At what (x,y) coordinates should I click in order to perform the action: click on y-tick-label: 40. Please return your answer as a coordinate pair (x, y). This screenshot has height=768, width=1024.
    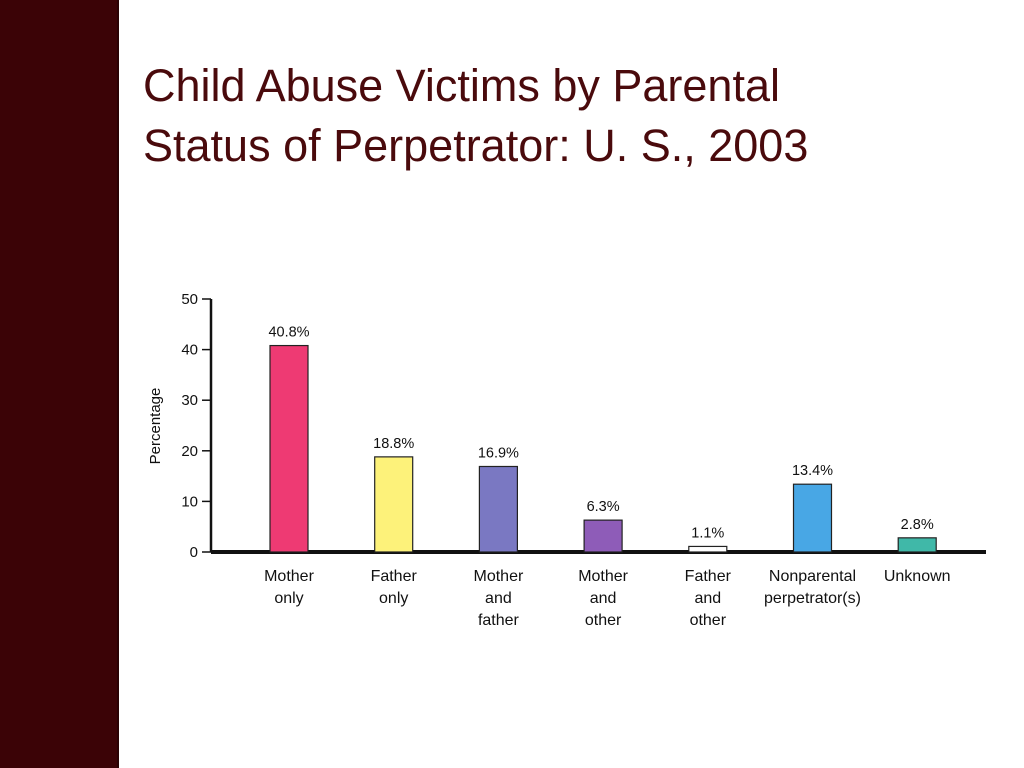
    Looking at the image, I should click on (189, 350).